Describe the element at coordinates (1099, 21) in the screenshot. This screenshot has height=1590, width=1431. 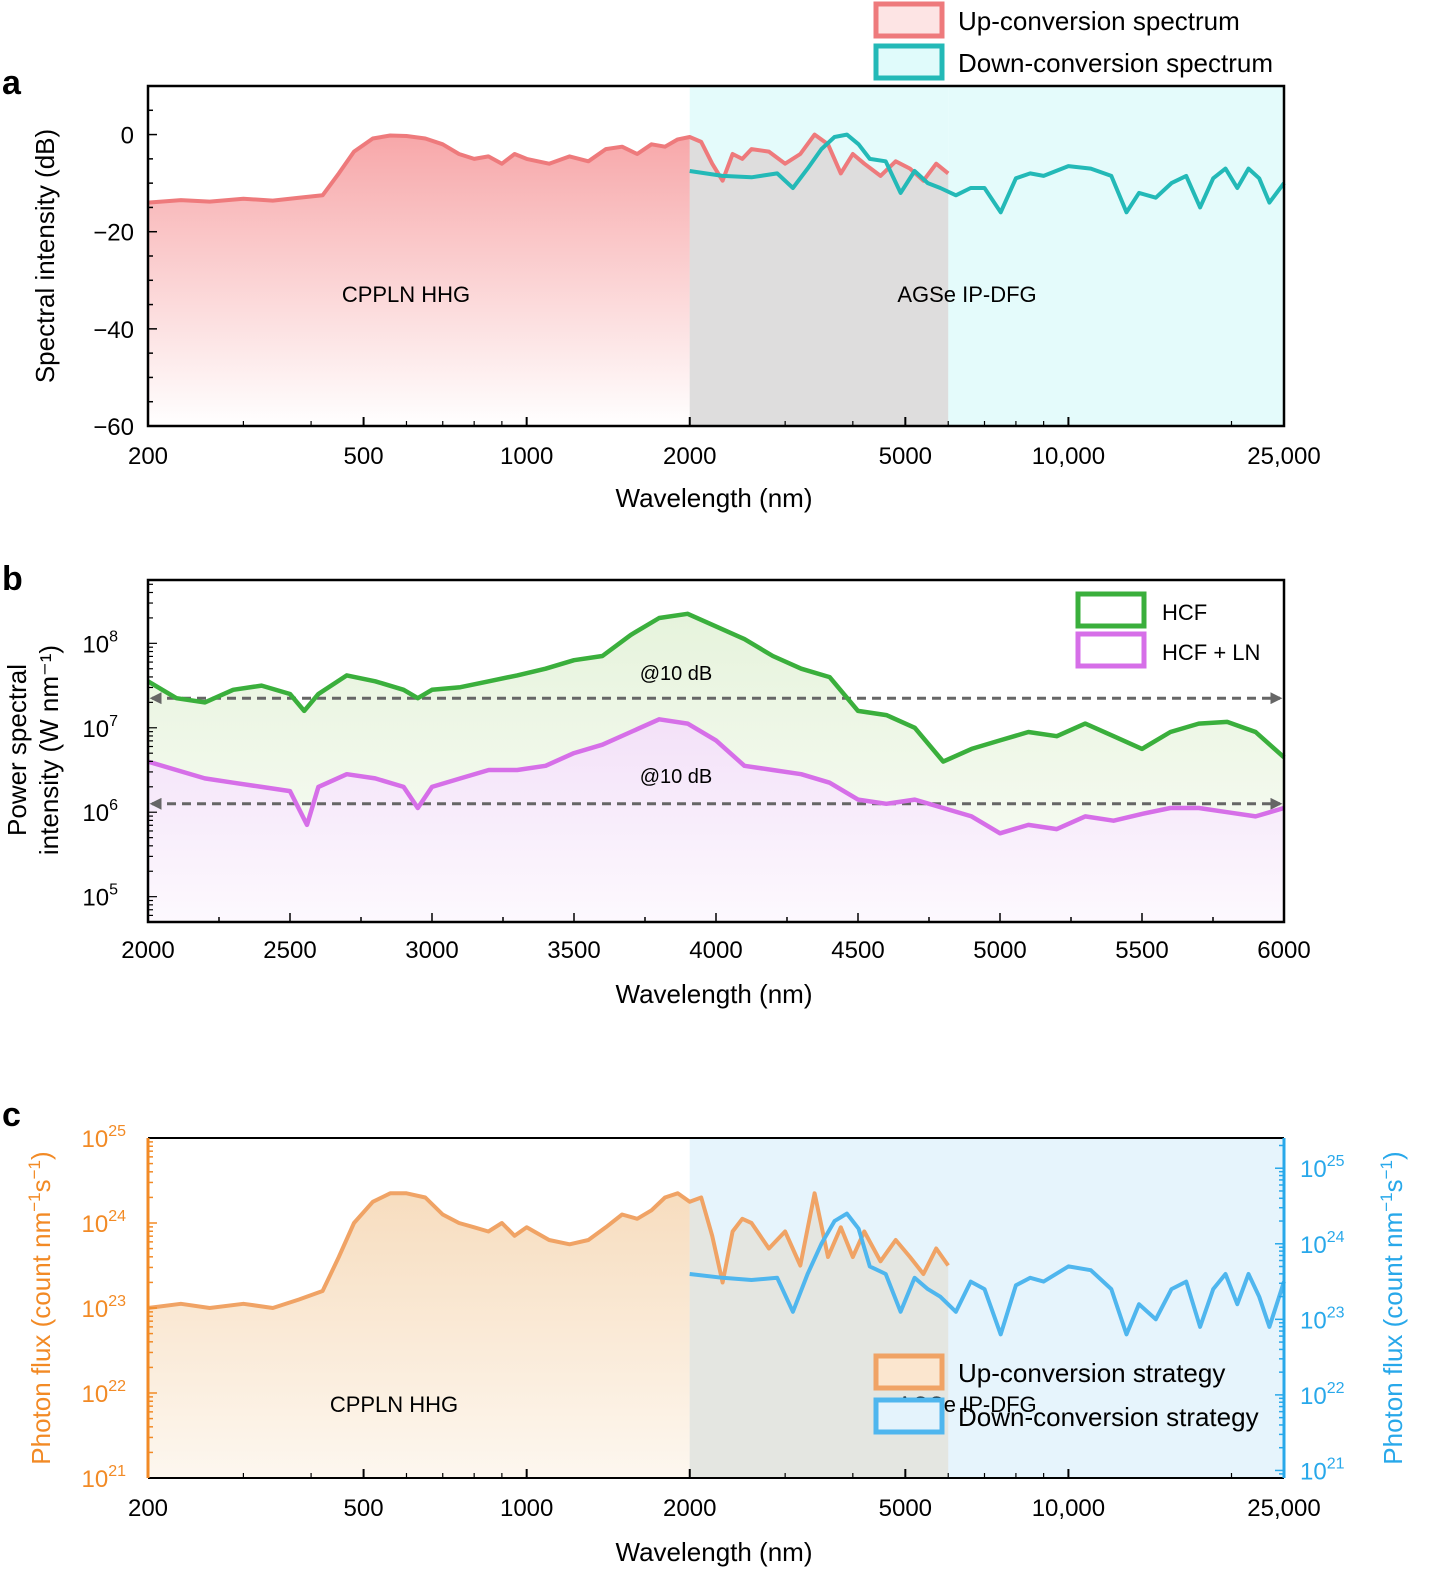
I see `legend-label-up-conversion: Up-conversion spectrum` at that location.